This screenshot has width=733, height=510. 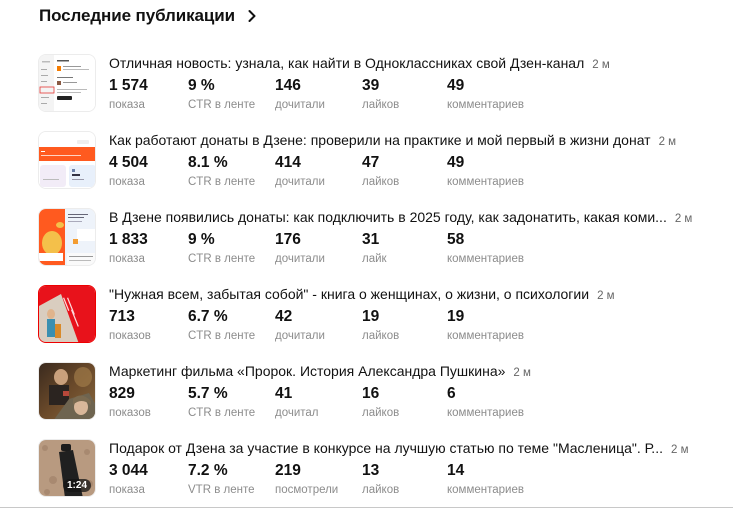 I want to click on stat-impressions: 4 504 показа, so click(x=128, y=171).